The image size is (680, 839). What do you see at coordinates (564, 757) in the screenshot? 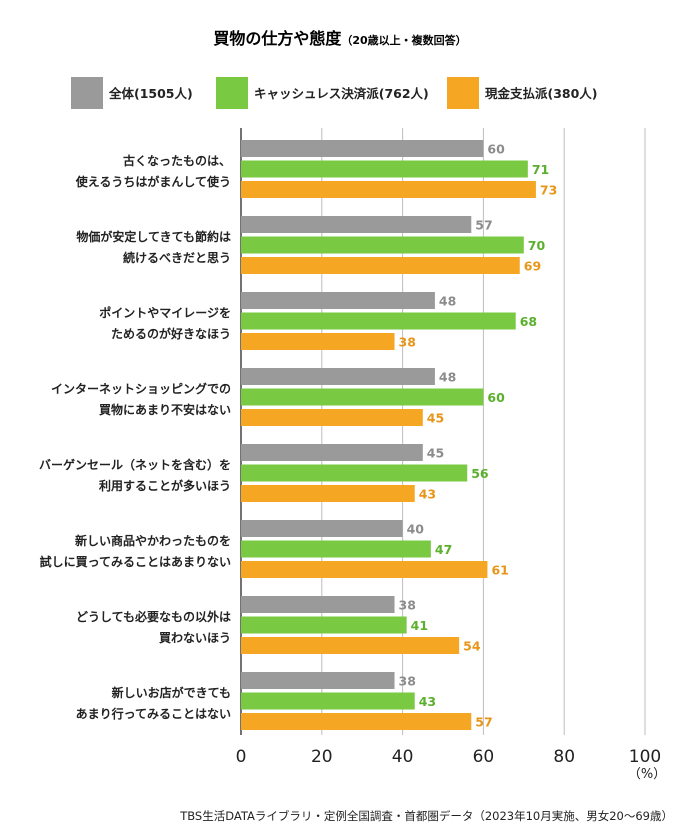
I see `x-tick-label: 80` at bounding box center [564, 757].